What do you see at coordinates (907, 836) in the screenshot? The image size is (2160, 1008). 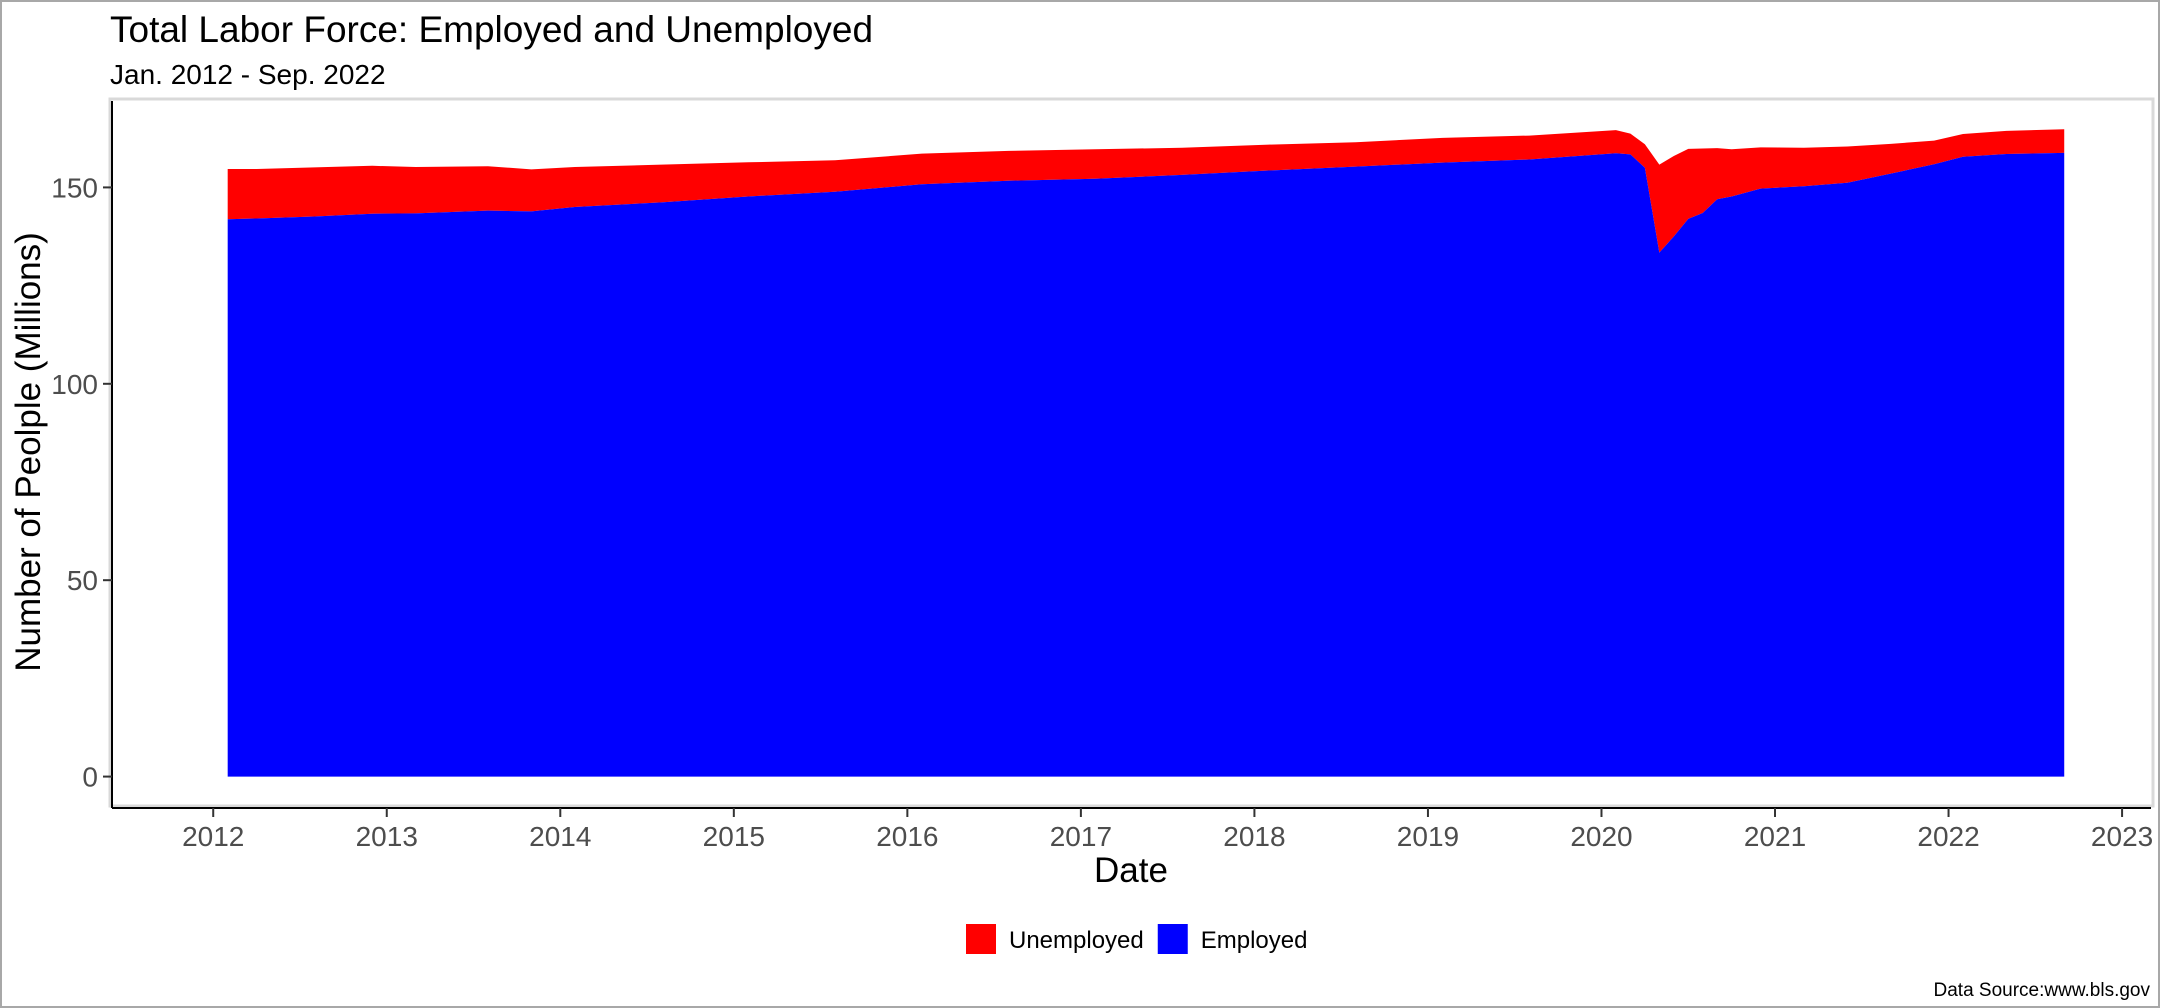 I see `x-tick-label: 2016` at bounding box center [907, 836].